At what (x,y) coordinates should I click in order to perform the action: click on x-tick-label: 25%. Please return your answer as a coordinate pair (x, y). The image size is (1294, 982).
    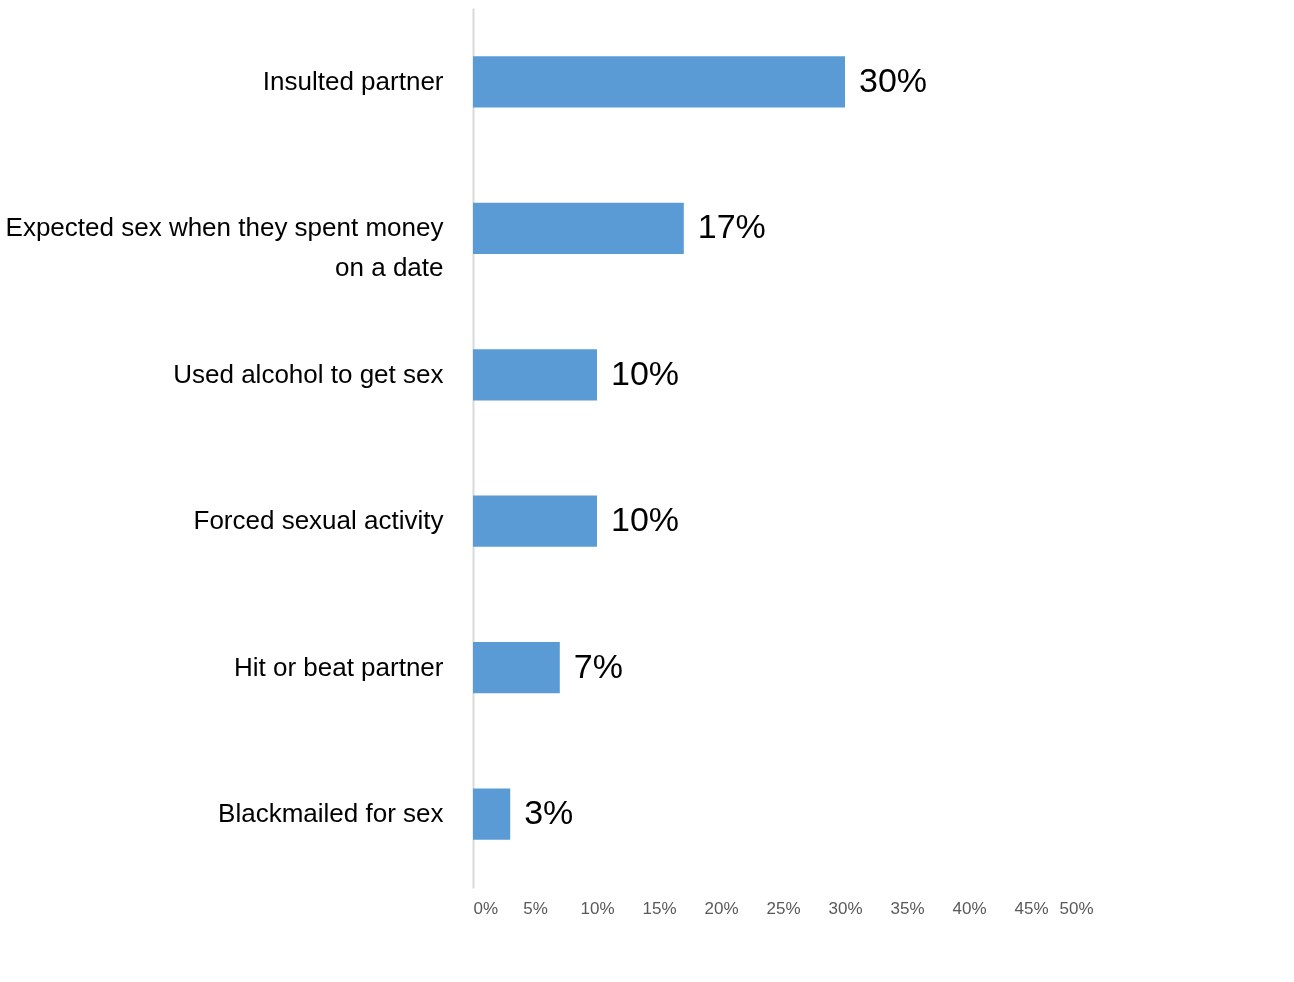
    Looking at the image, I should click on (783, 908).